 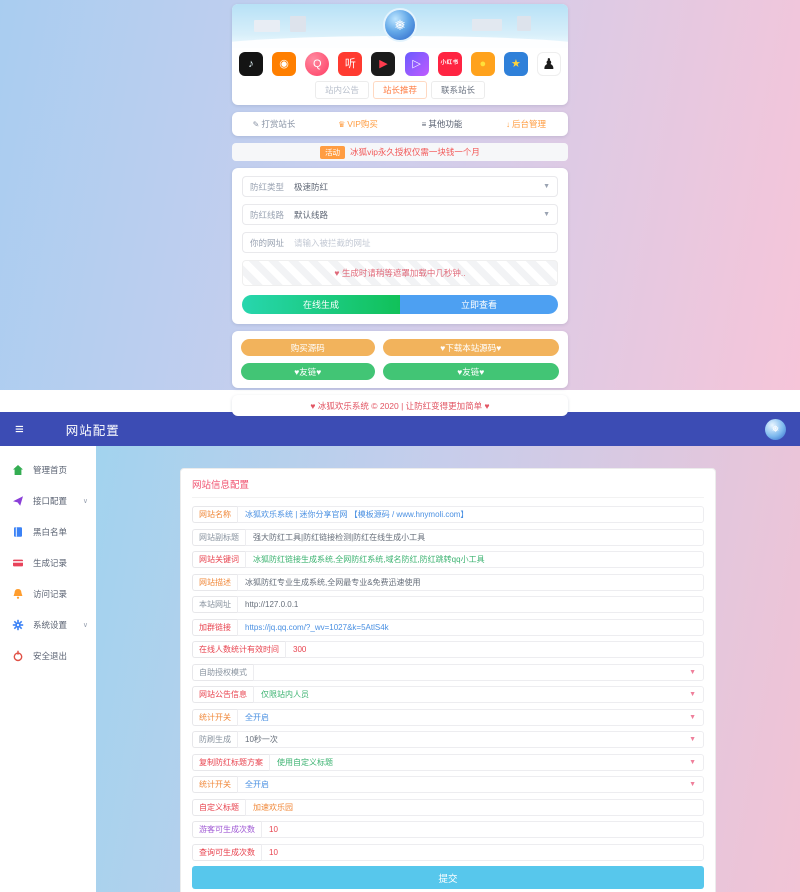 I want to click on site-logo: ❅, so click(x=400, y=25).